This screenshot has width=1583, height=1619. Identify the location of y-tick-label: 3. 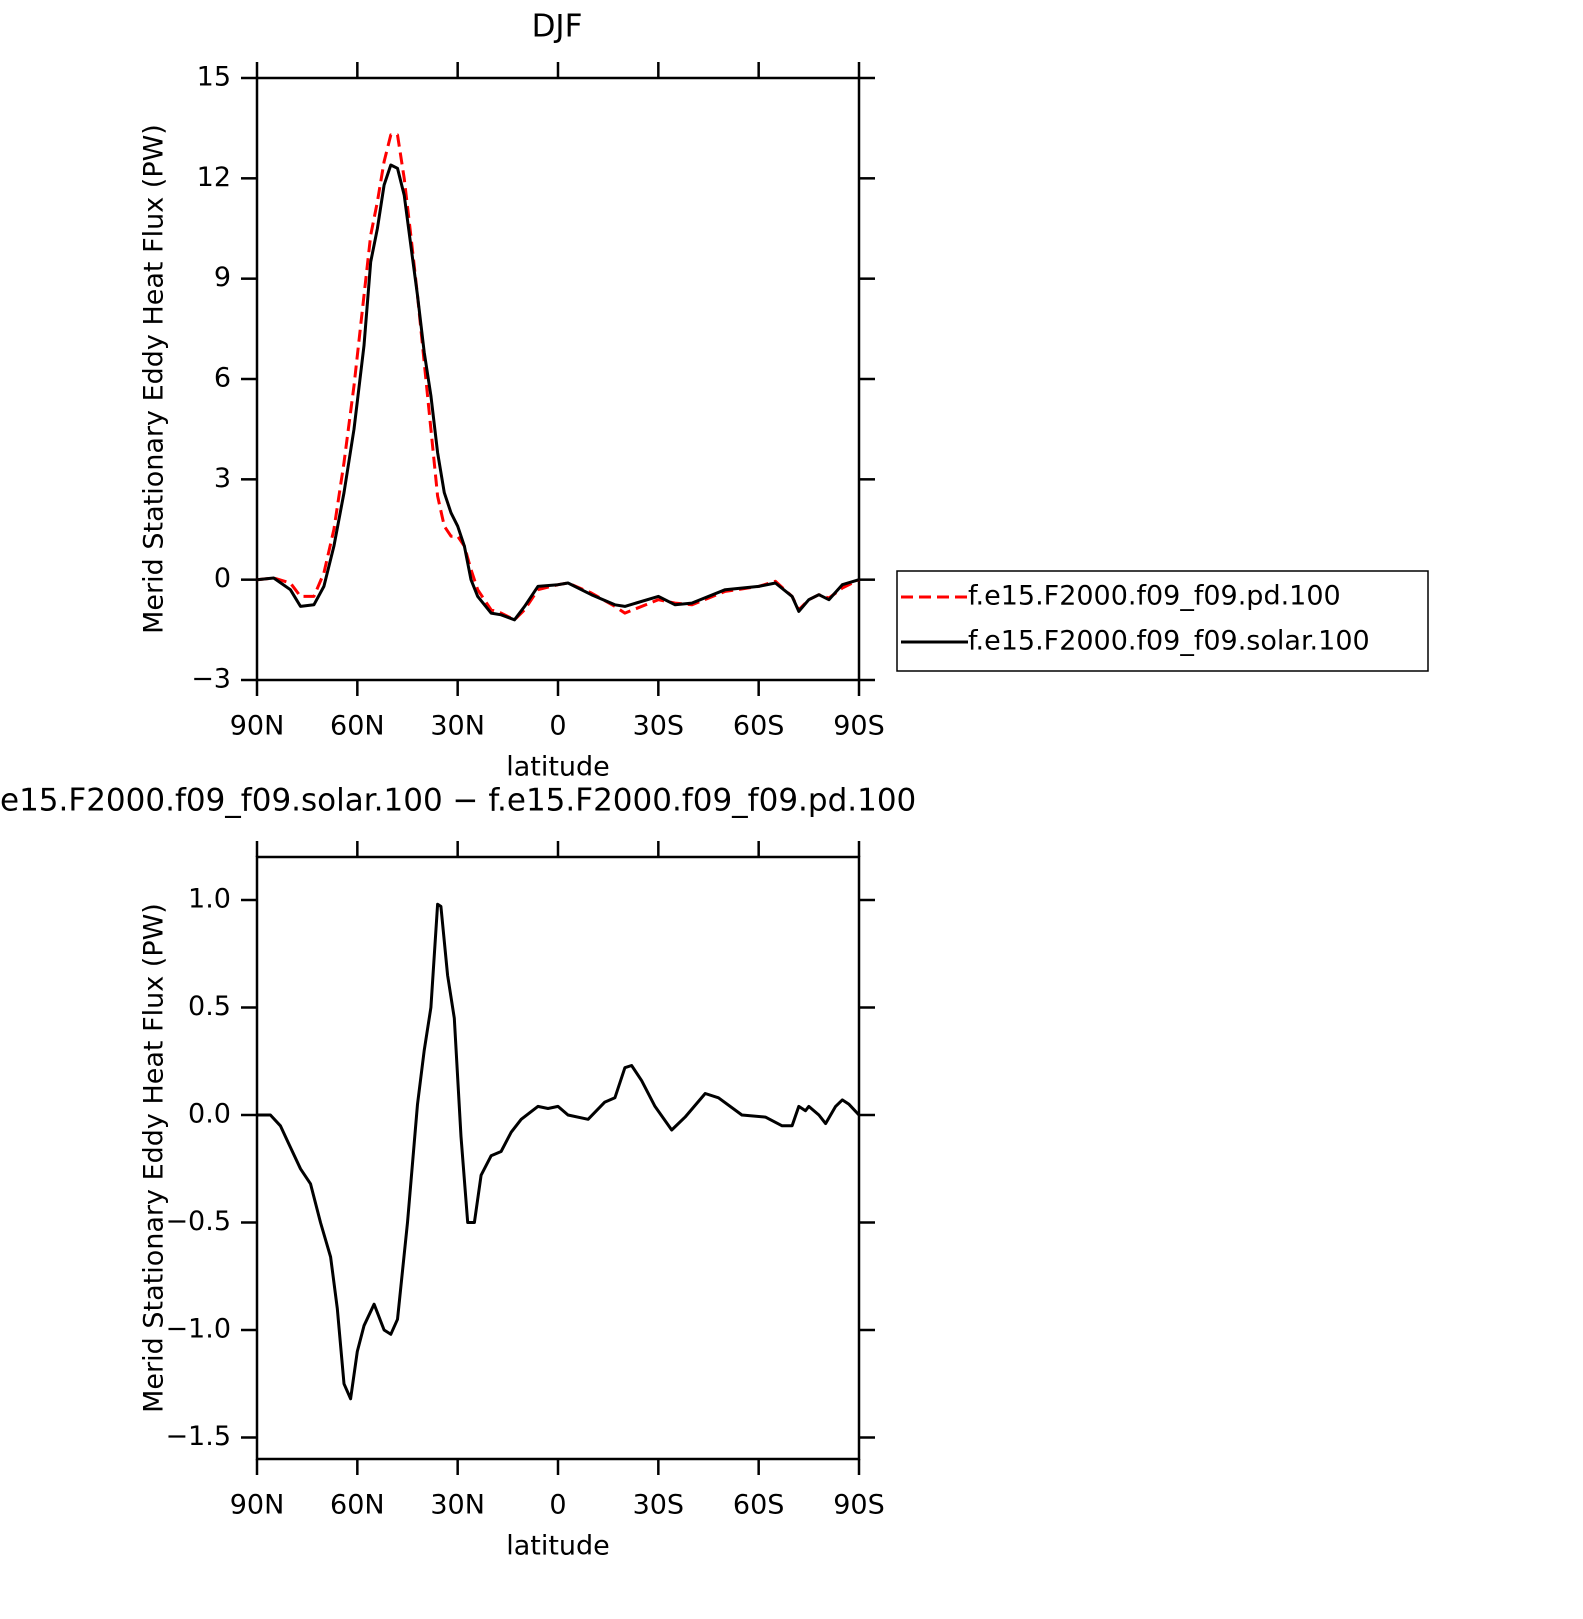
(222, 478).